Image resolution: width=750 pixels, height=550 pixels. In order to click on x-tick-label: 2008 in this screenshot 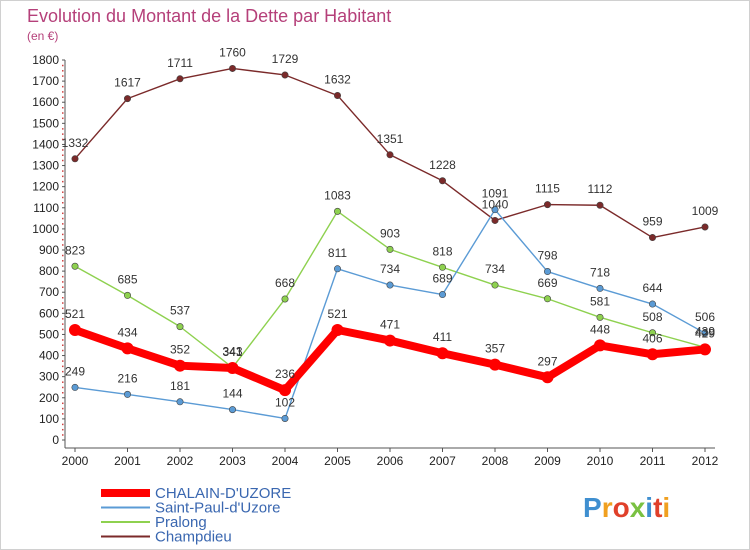, I will do `click(495, 461)`.